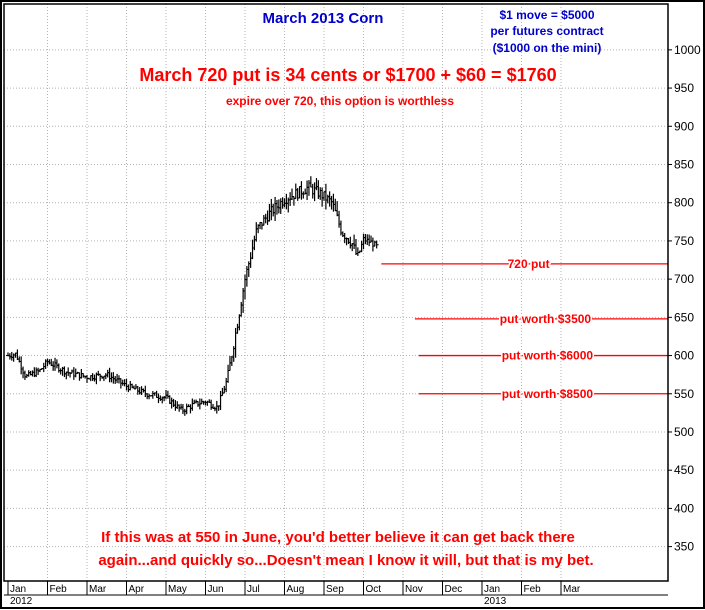  I want to click on contract-note-line-1: $1 move = $5000, so click(546, 15).